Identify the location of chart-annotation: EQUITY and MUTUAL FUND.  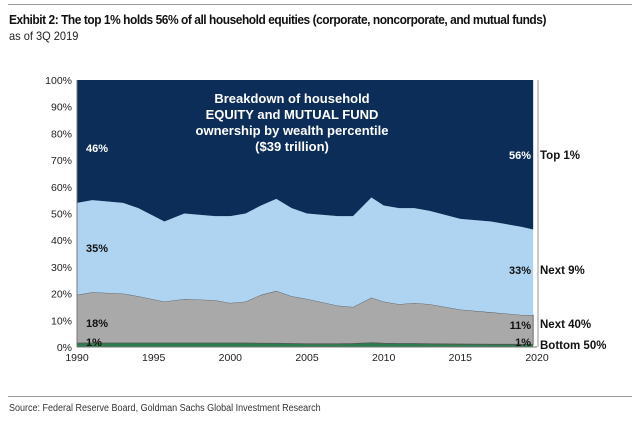
(292, 114).